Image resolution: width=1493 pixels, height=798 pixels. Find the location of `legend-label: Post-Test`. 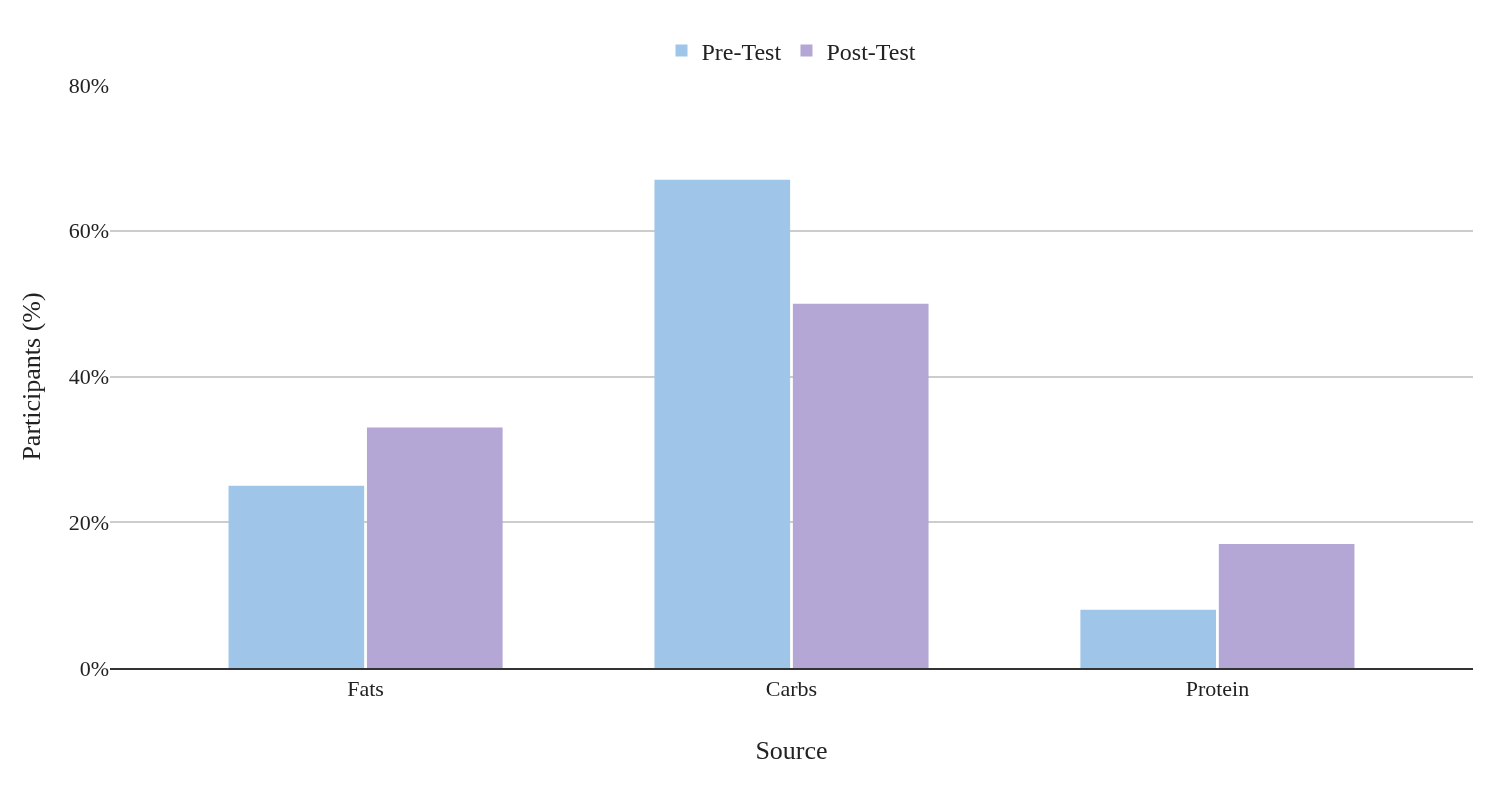

legend-label: Post-Test is located at coordinates (871, 51).